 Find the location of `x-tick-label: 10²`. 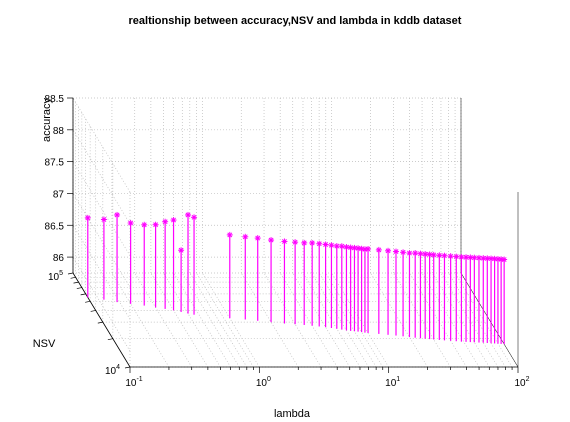

x-tick-label: 10² is located at coordinates (521, 382).